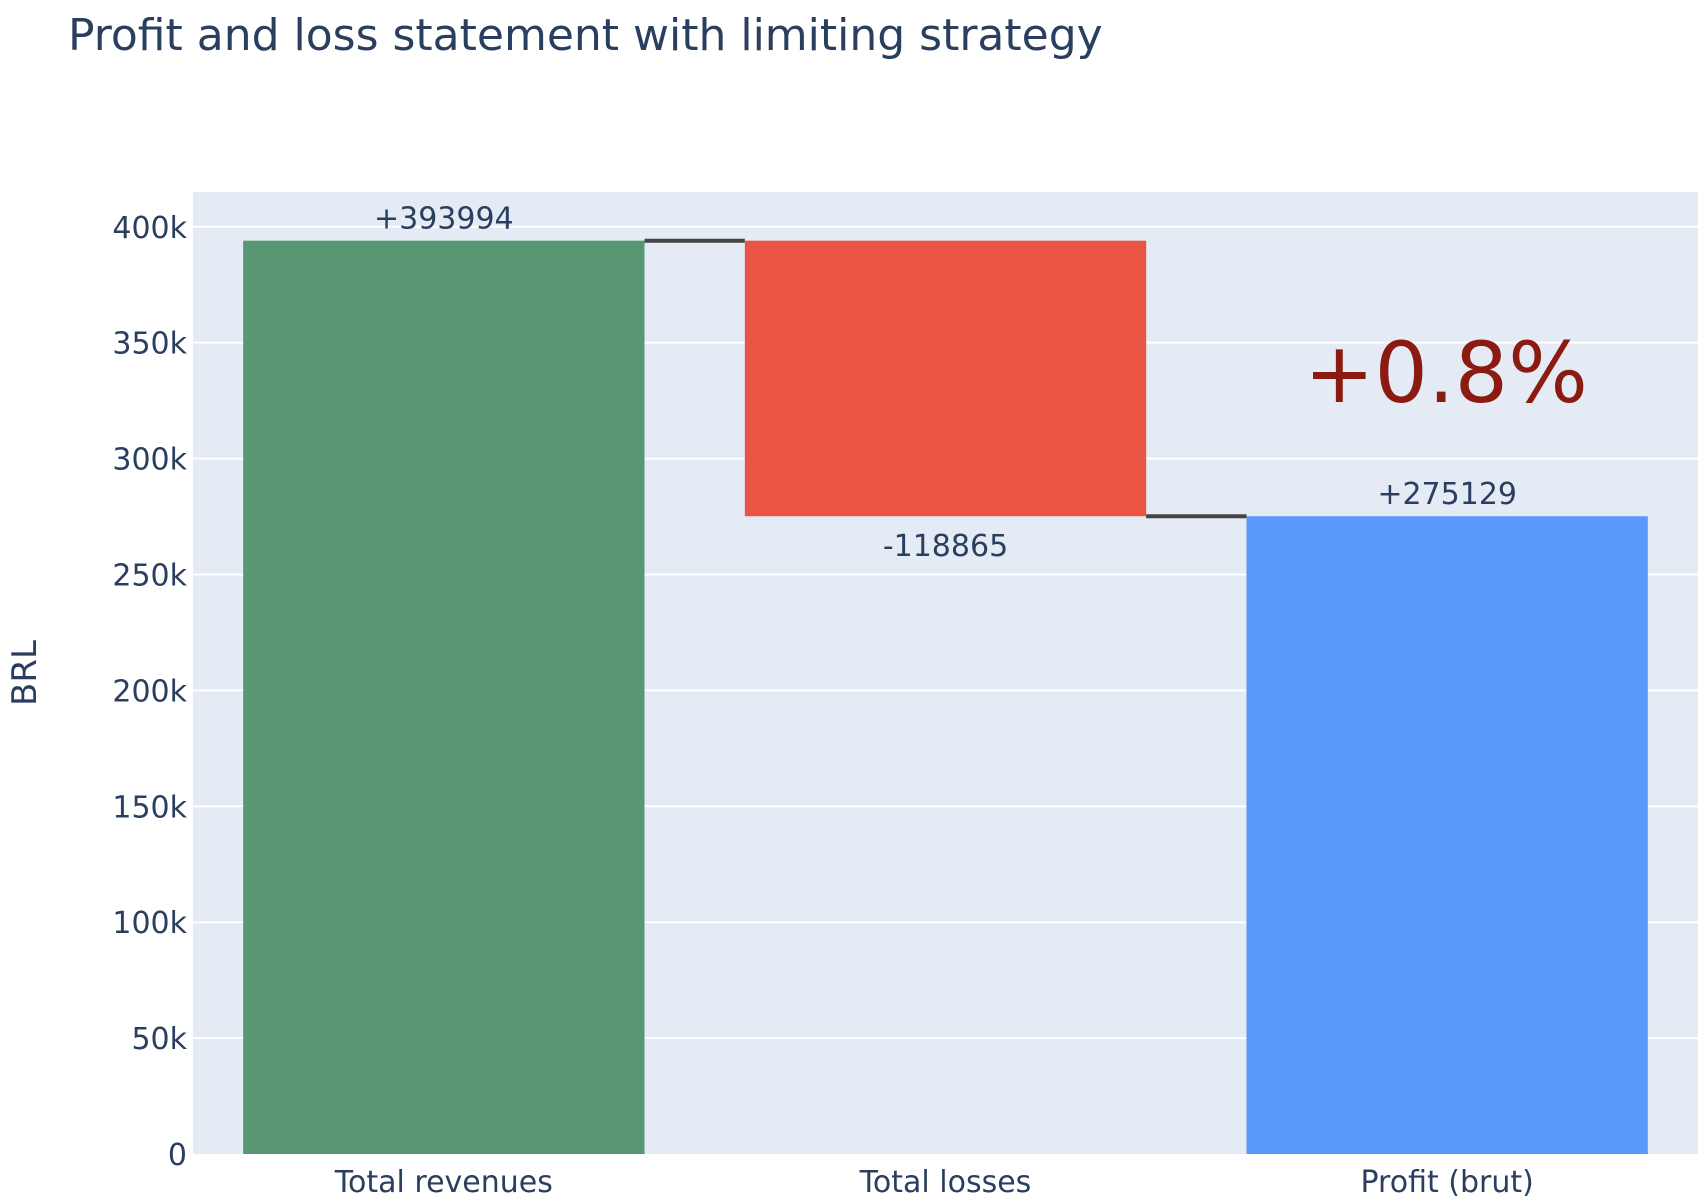 The width and height of the screenshot is (1706, 1204). What do you see at coordinates (1446, 1182) in the screenshot?
I see `x-tick-label: Profit (brut)` at bounding box center [1446, 1182].